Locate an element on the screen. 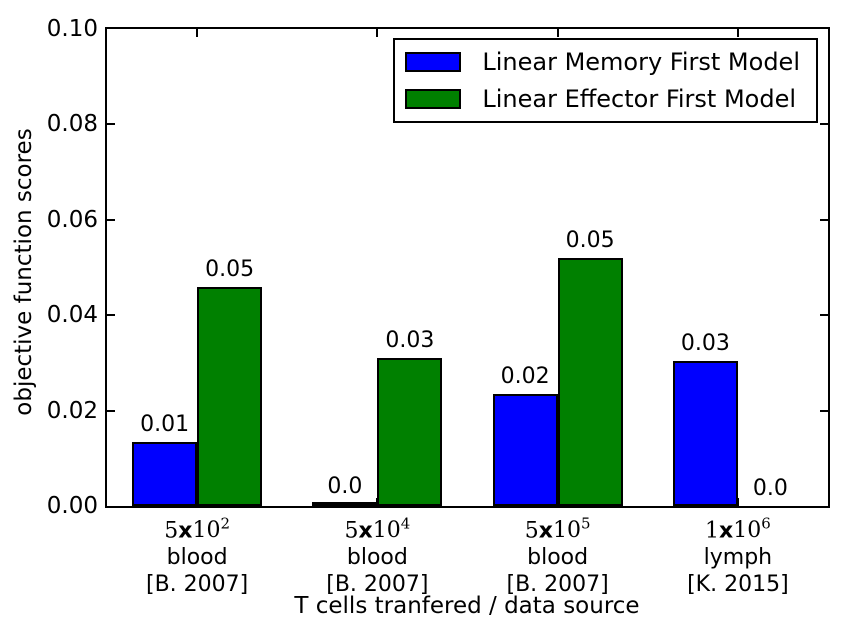 This screenshot has width=845, height=636. bar-value-label: 0.01 is located at coordinates (165, 424).